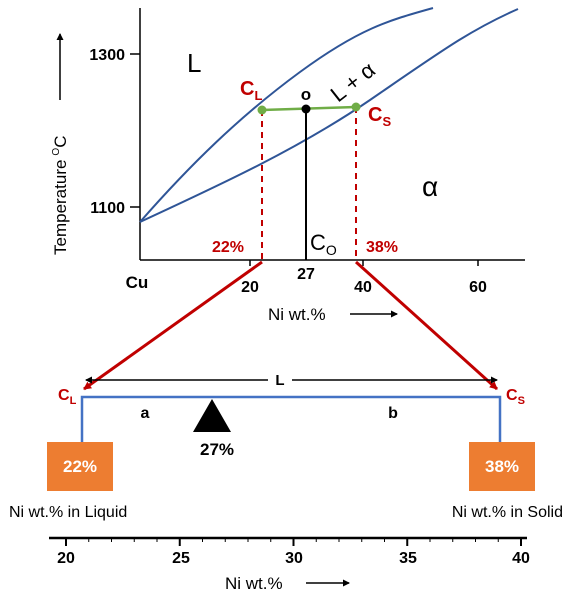 This screenshot has width=571, height=602. I want to click on region-solid-label: α, so click(430, 186).